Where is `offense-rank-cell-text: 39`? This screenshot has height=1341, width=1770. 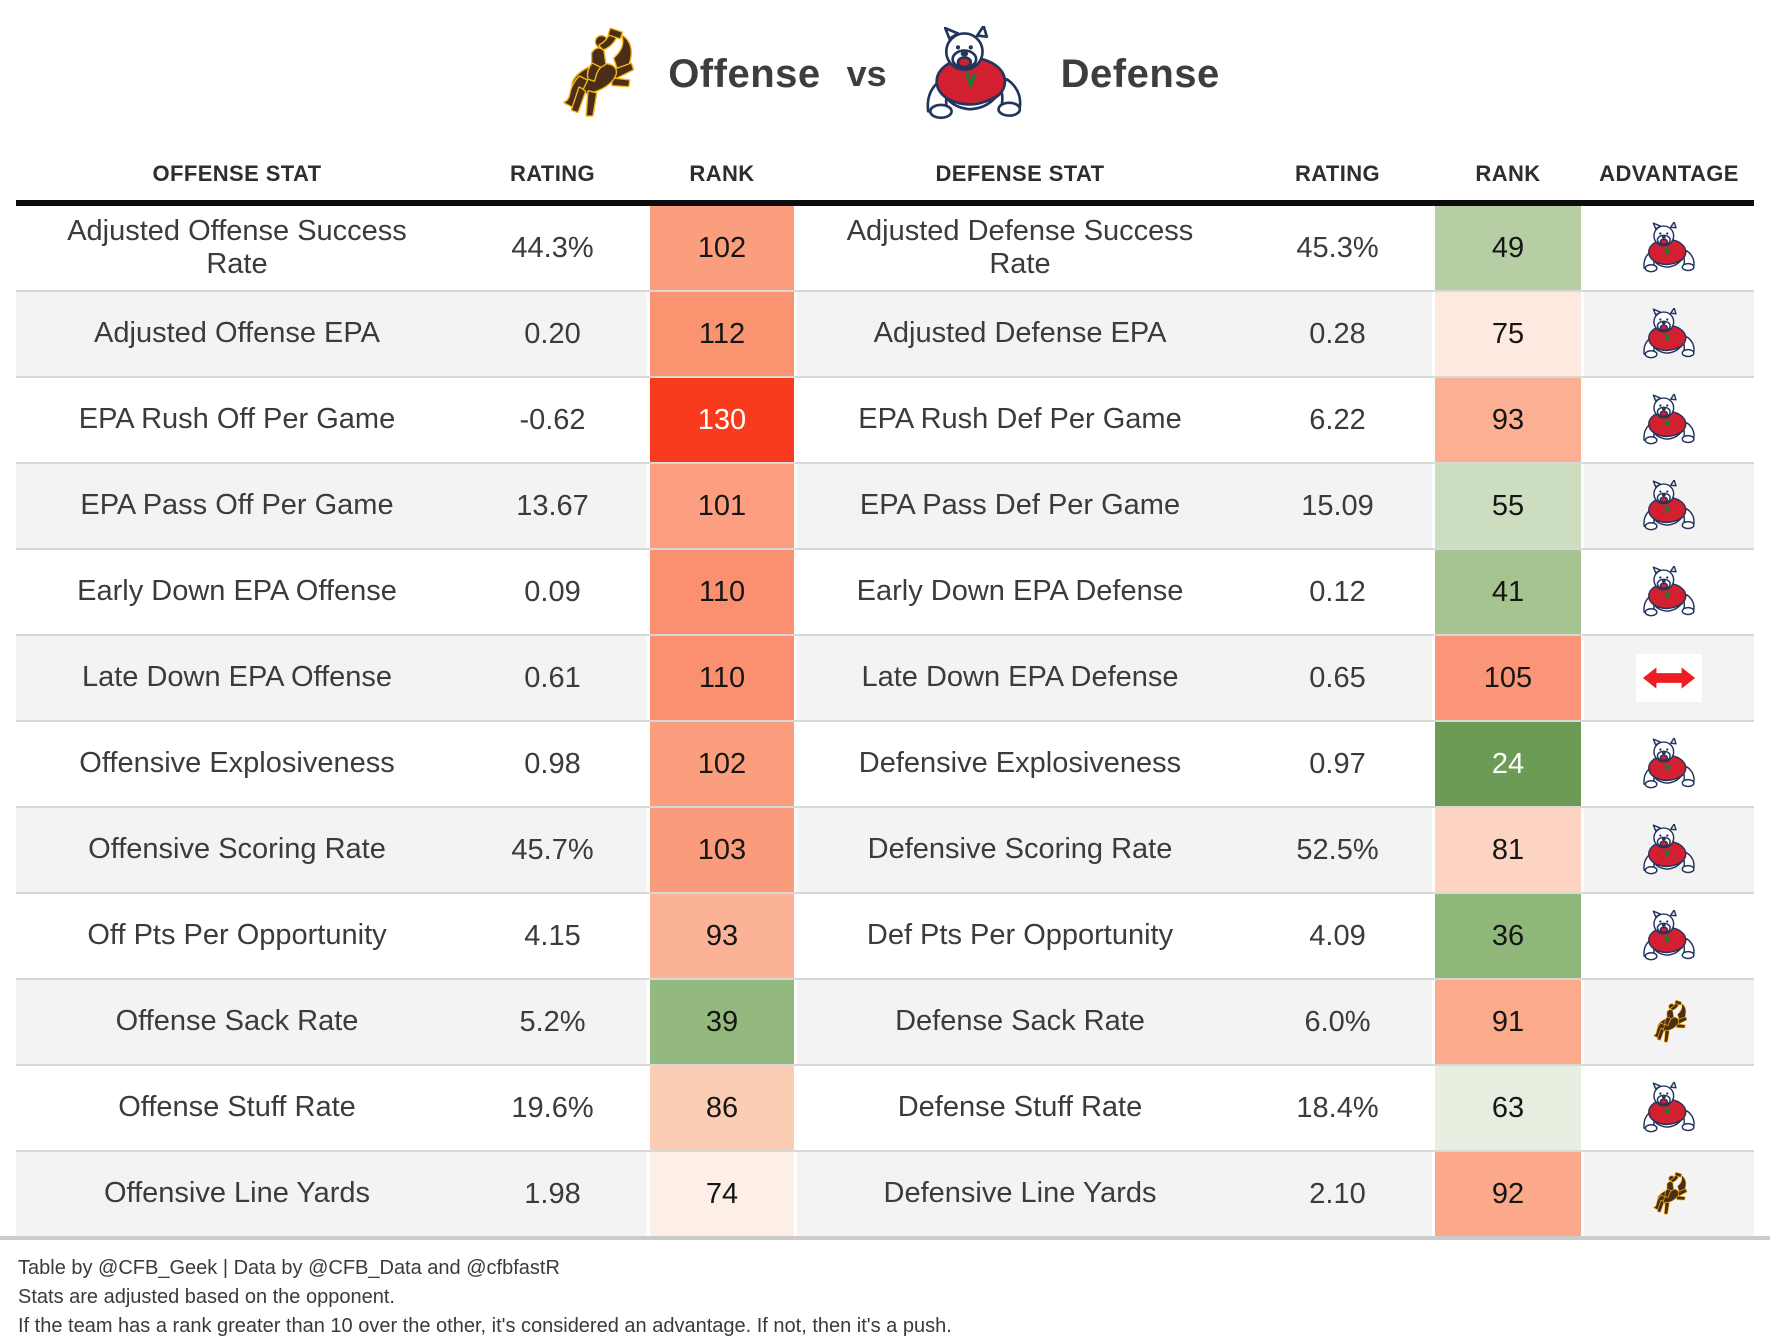
offense-rank-cell-text: 39 is located at coordinates (722, 1021).